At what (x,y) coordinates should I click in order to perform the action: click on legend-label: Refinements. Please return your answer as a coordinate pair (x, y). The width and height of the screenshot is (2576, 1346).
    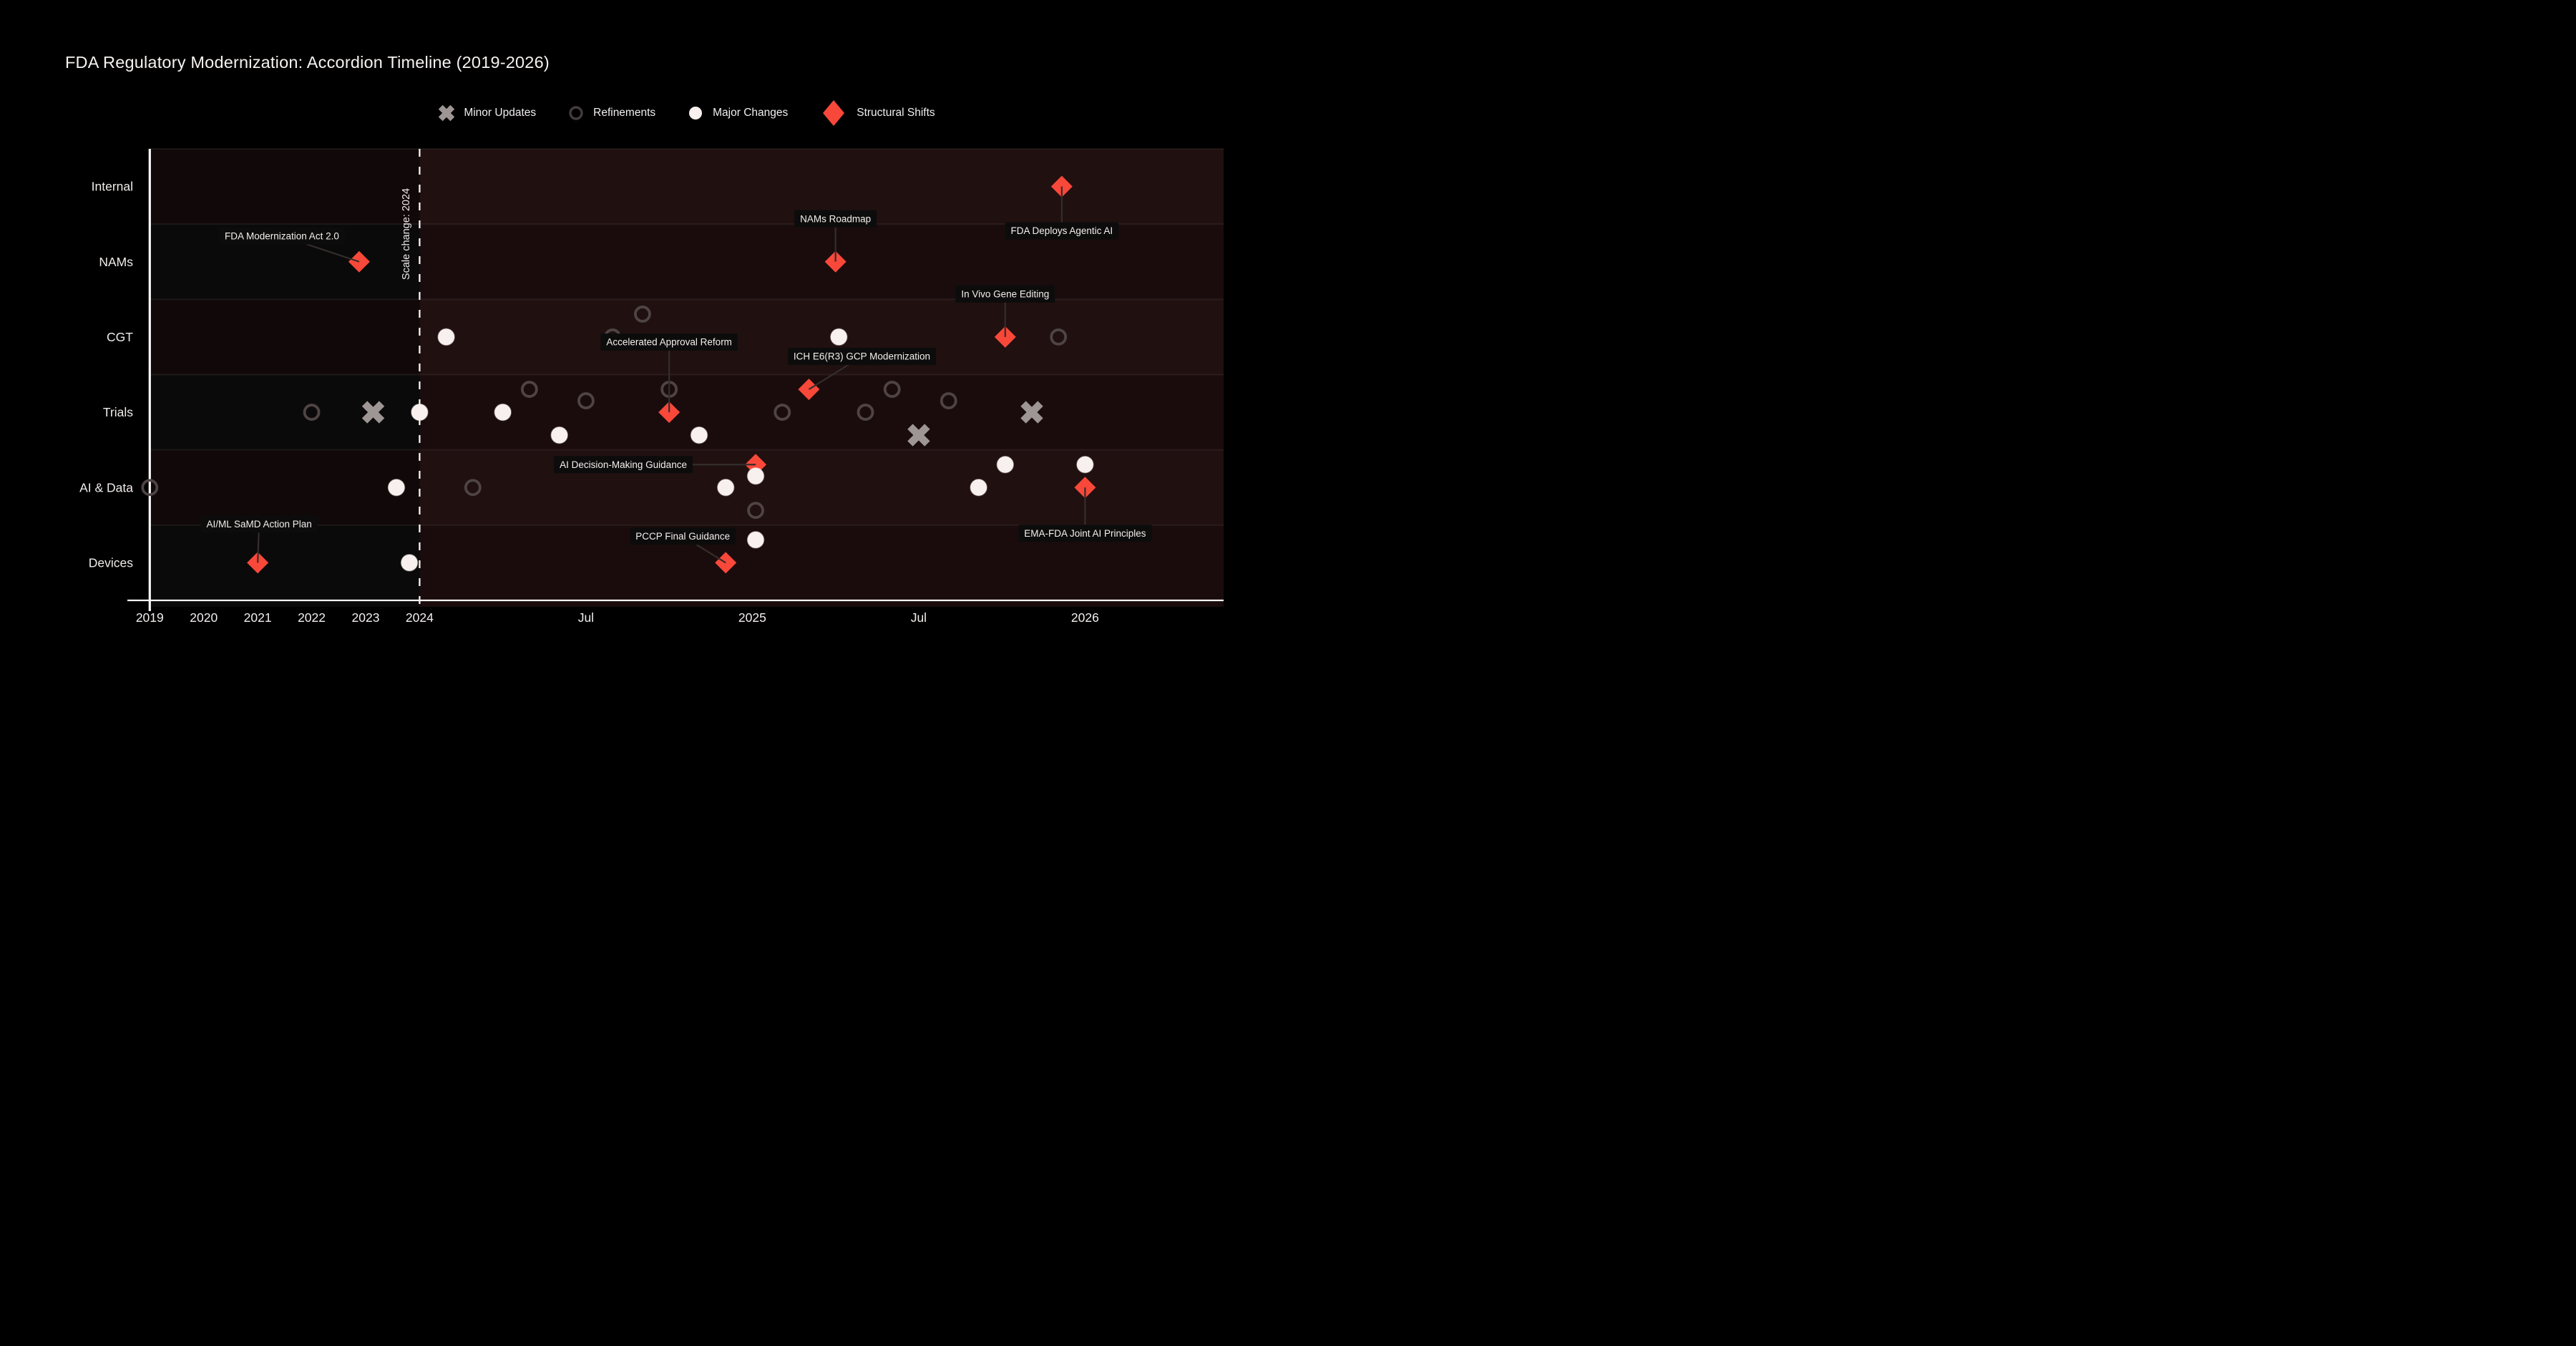
    Looking at the image, I should click on (624, 113).